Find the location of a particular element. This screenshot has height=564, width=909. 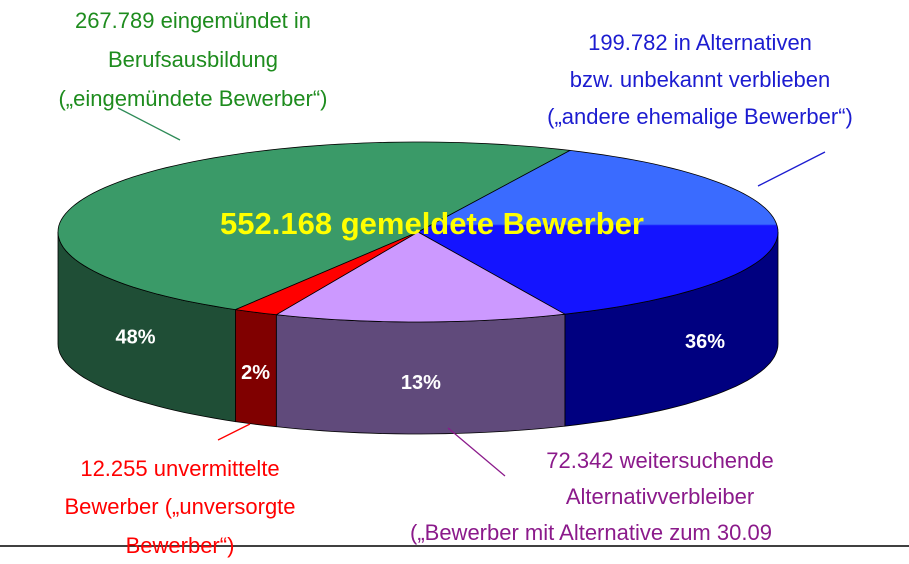

callout-label: Bewerber“) is located at coordinates (180, 545).